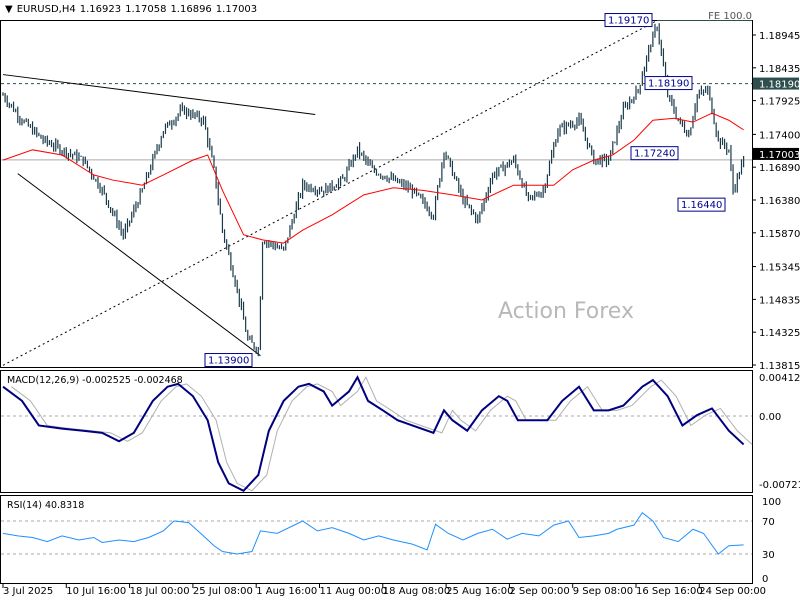  Describe the element at coordinates (779, 69) in the screenshot. I see `price-tick-label: 1.18435` at that location.